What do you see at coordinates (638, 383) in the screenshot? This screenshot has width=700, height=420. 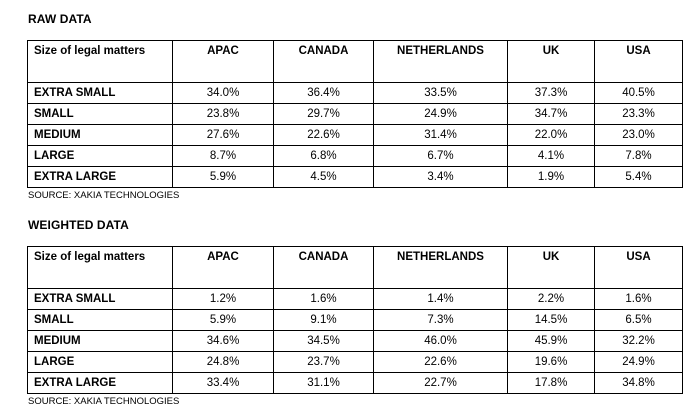 I see `table-cell: 34.8%` at bounding box center [638, 383].